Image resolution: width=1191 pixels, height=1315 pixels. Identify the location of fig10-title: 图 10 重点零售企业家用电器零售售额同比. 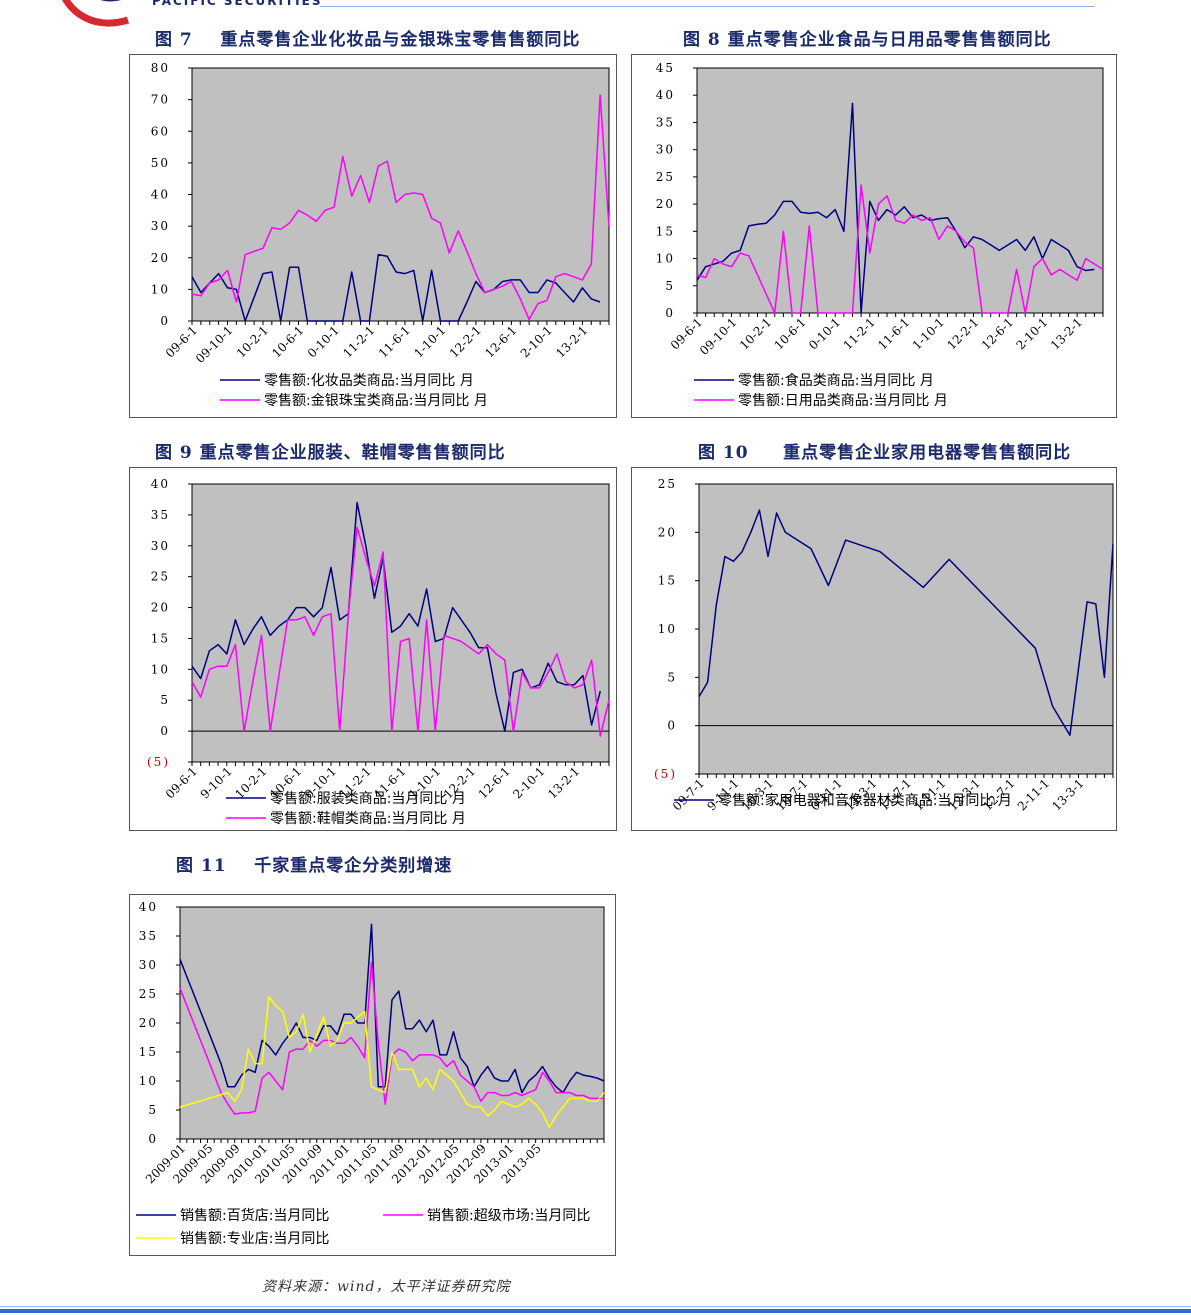
(885, 453).